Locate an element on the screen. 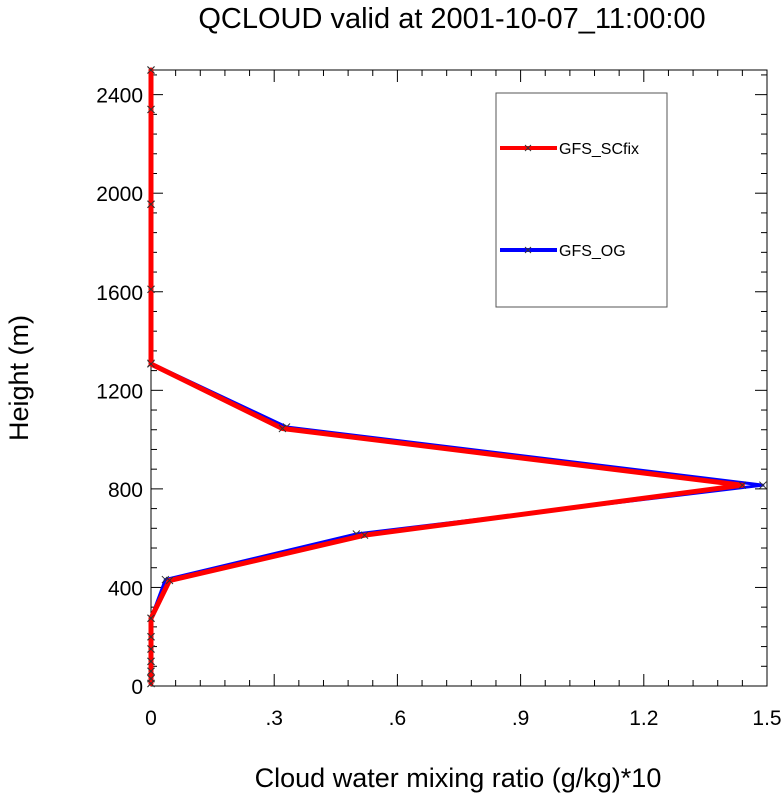 This screenshot has width=784, height=797. chart-title: QCLOUD valid at 2001-10-07_11:00:00 is located at coordinates (451, 19).